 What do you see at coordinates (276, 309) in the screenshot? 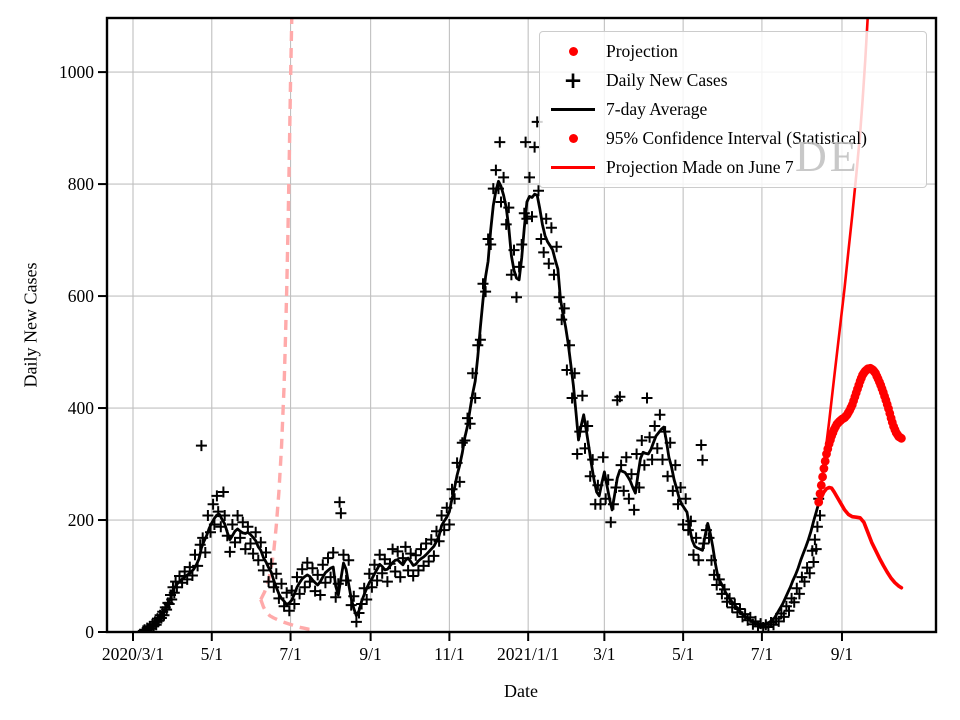
I see `june7-ci-upper-dashed` at bounding box center [276, 309].